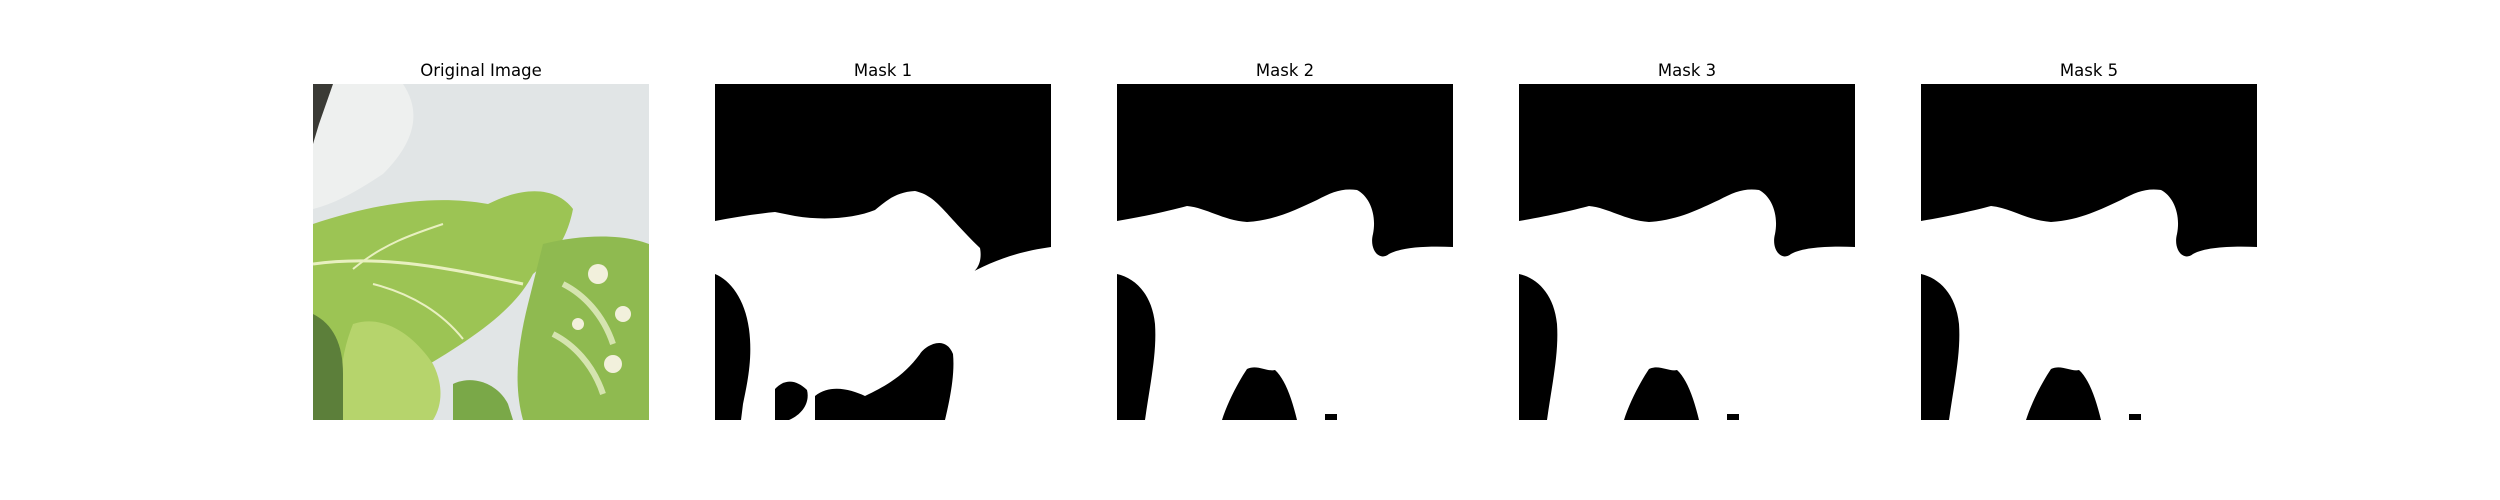 This screenshot has width=2500, height=500. I want to click on panel-mask-5: Mask 5, so click(2089, 239).